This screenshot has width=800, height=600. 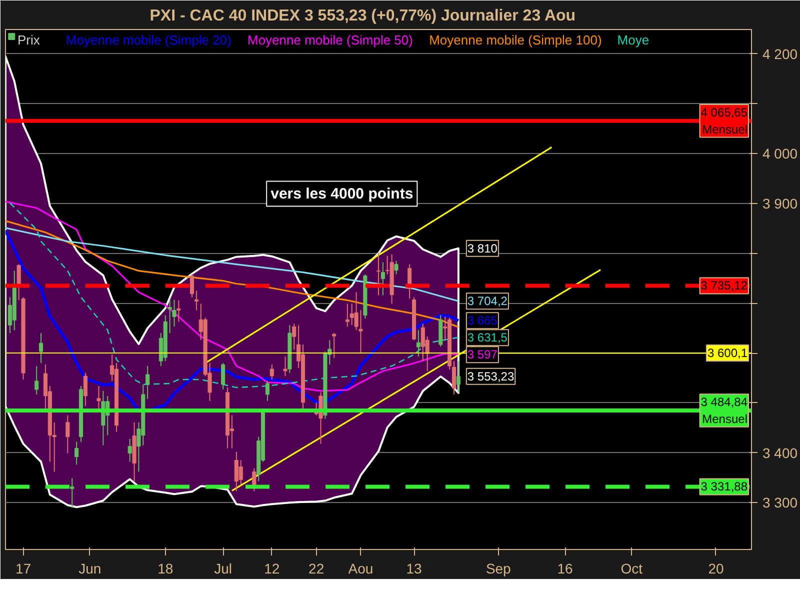 What do you see at coordinates (724, 285) in the screenshot?
I see `ref-line-label: 3 735,12` at bounding box center [724, 285].